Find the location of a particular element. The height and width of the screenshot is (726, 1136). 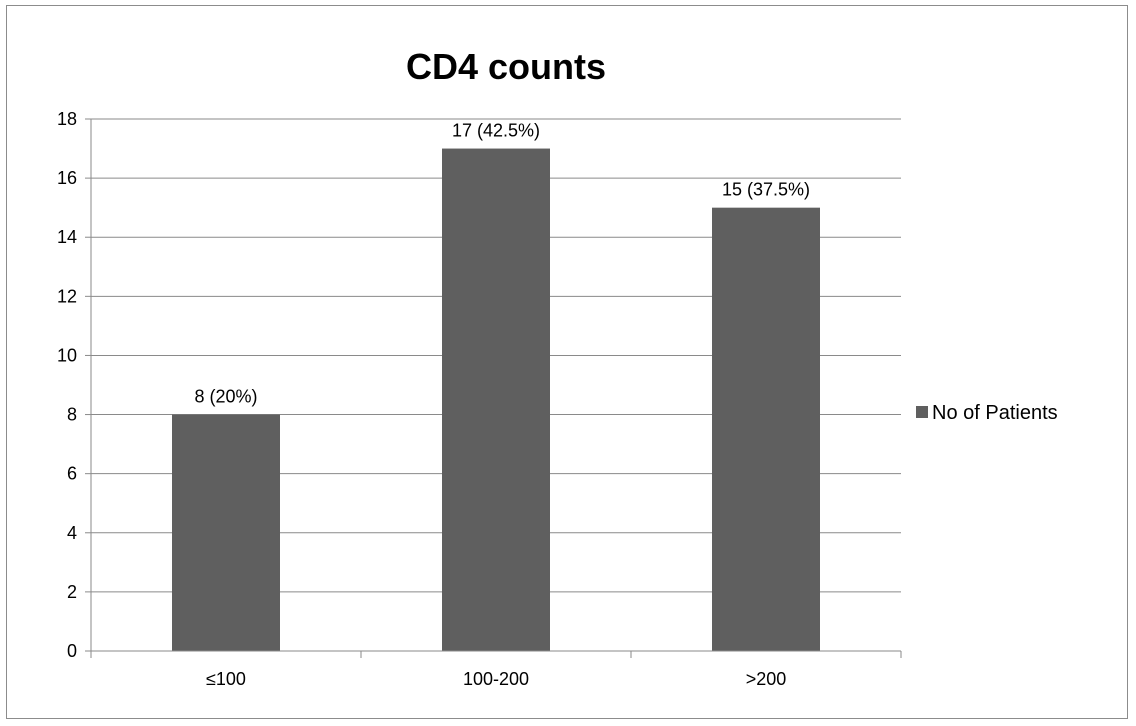

x-tick-labels: ≤100 100-200 >200 is located at coordinates (496, 679).